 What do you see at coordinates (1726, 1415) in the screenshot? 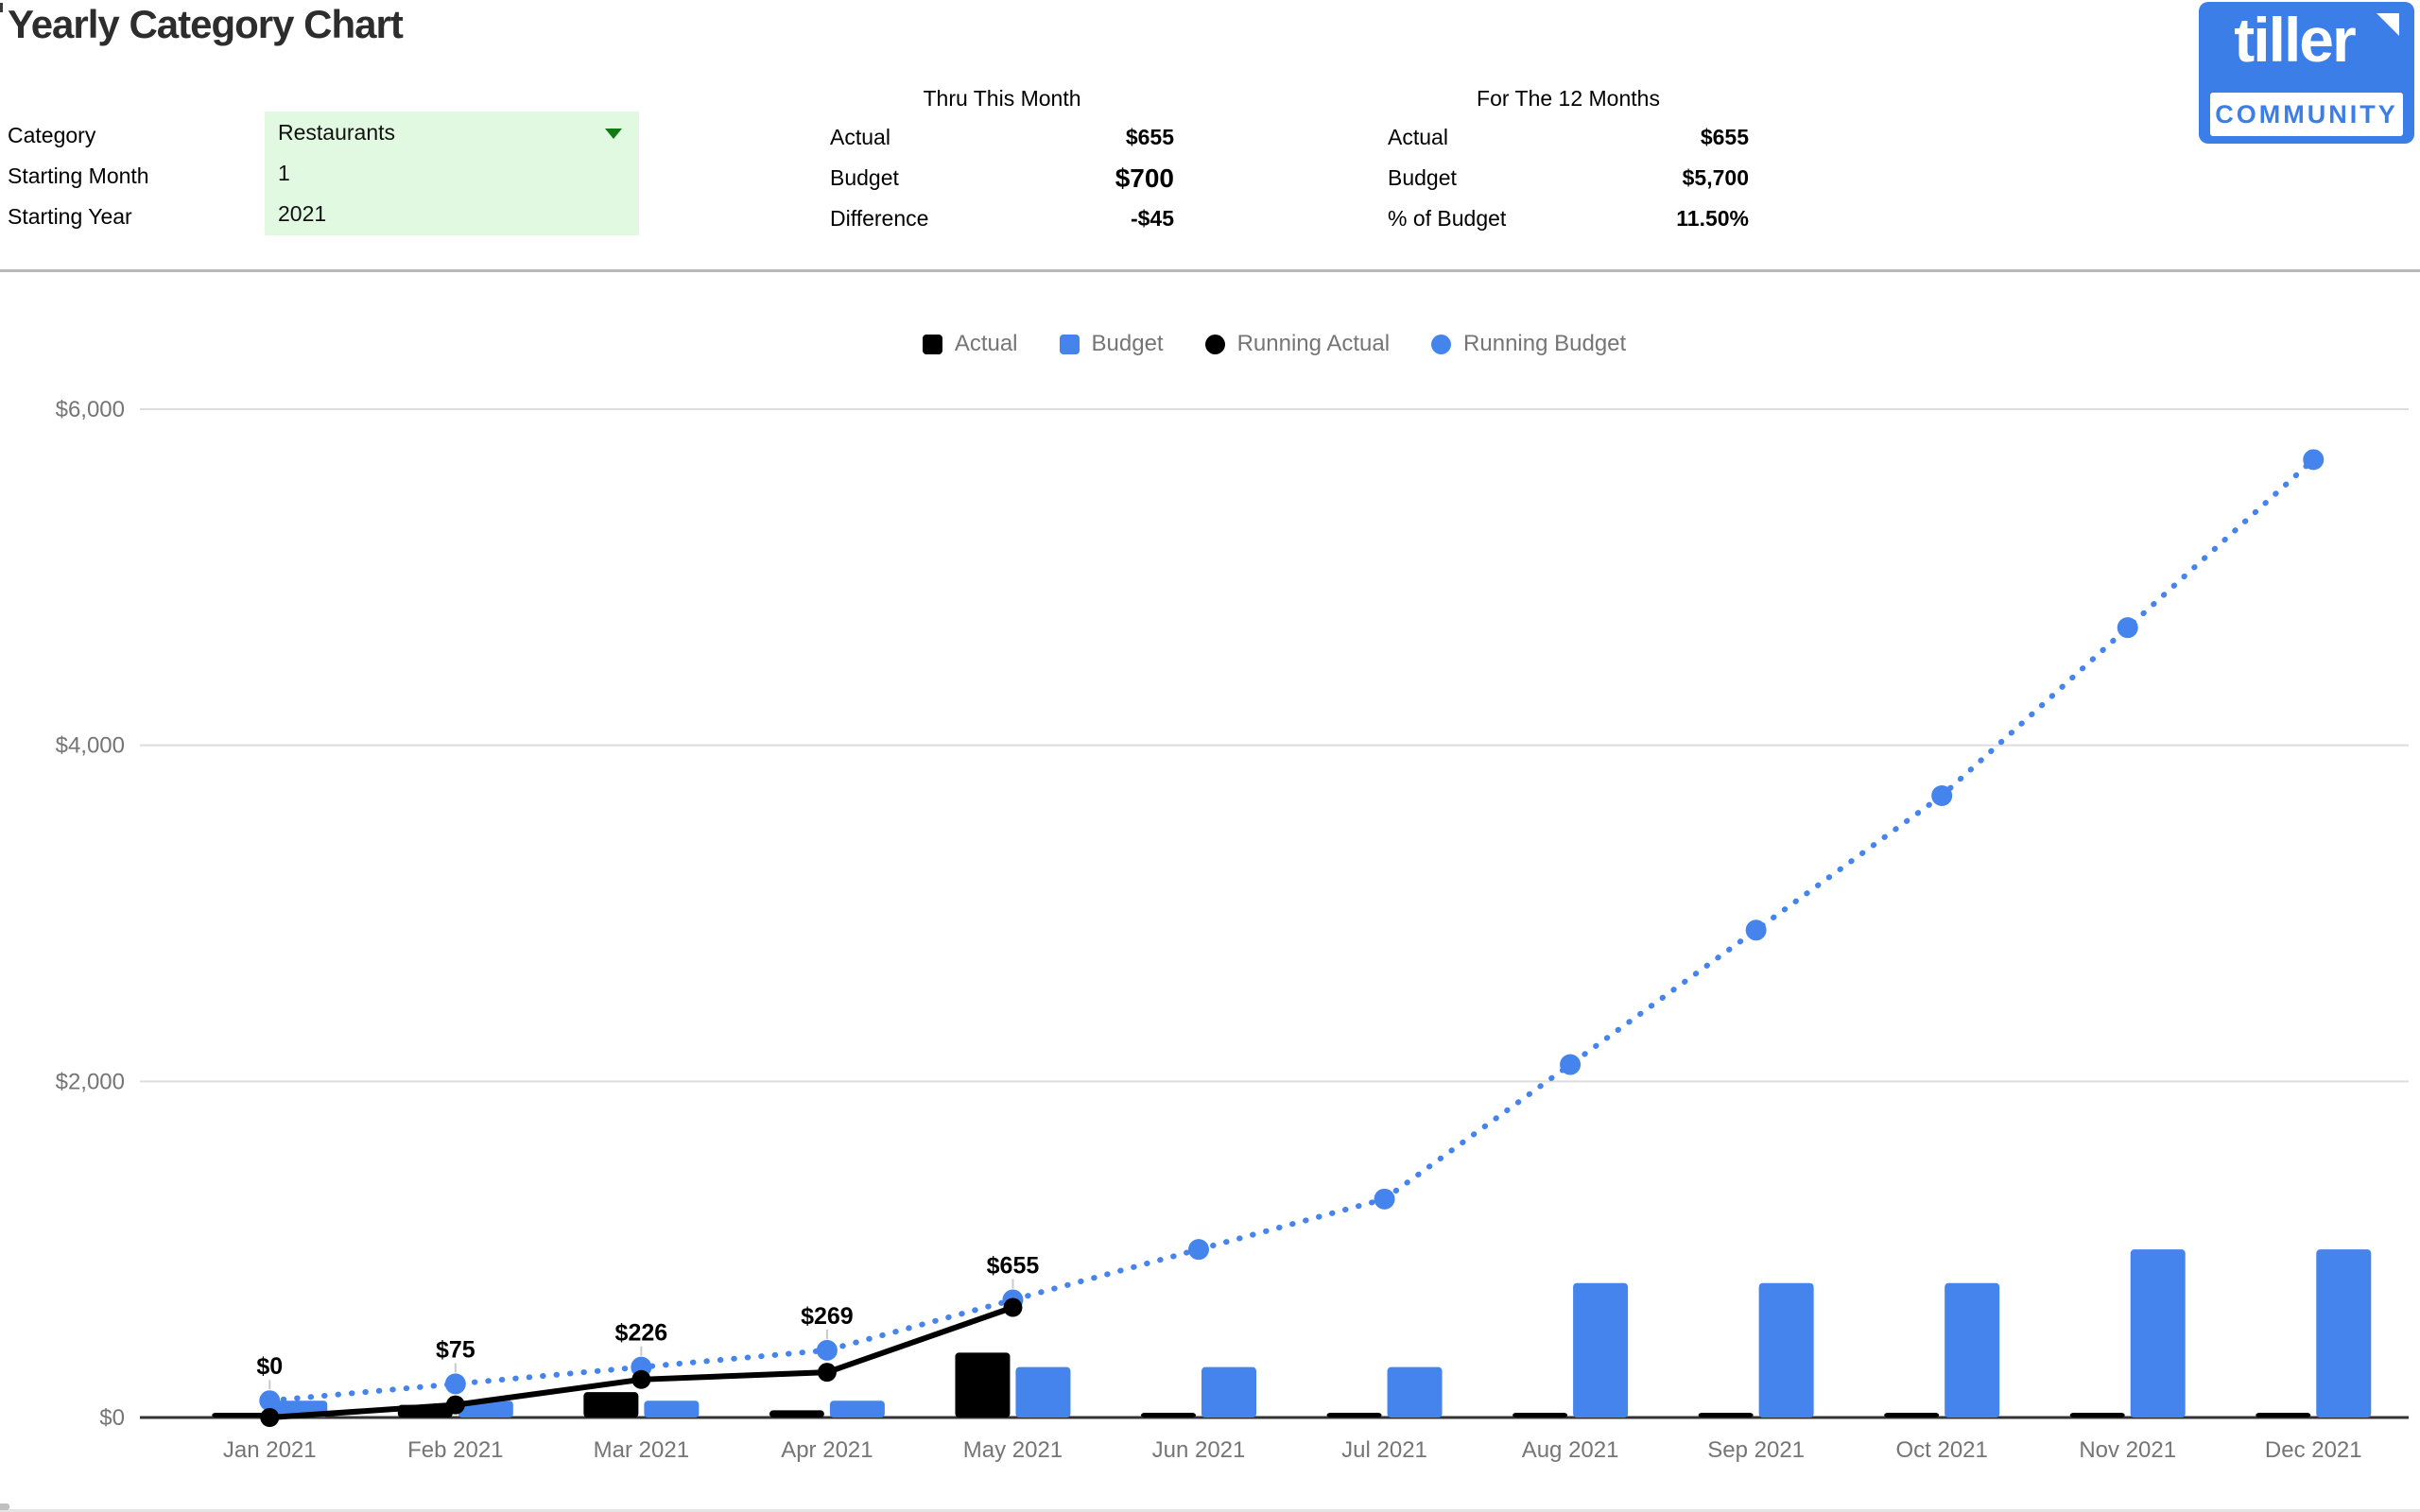
I see `bar-actual-sep-2021` at bounding box center [1726, 1415].